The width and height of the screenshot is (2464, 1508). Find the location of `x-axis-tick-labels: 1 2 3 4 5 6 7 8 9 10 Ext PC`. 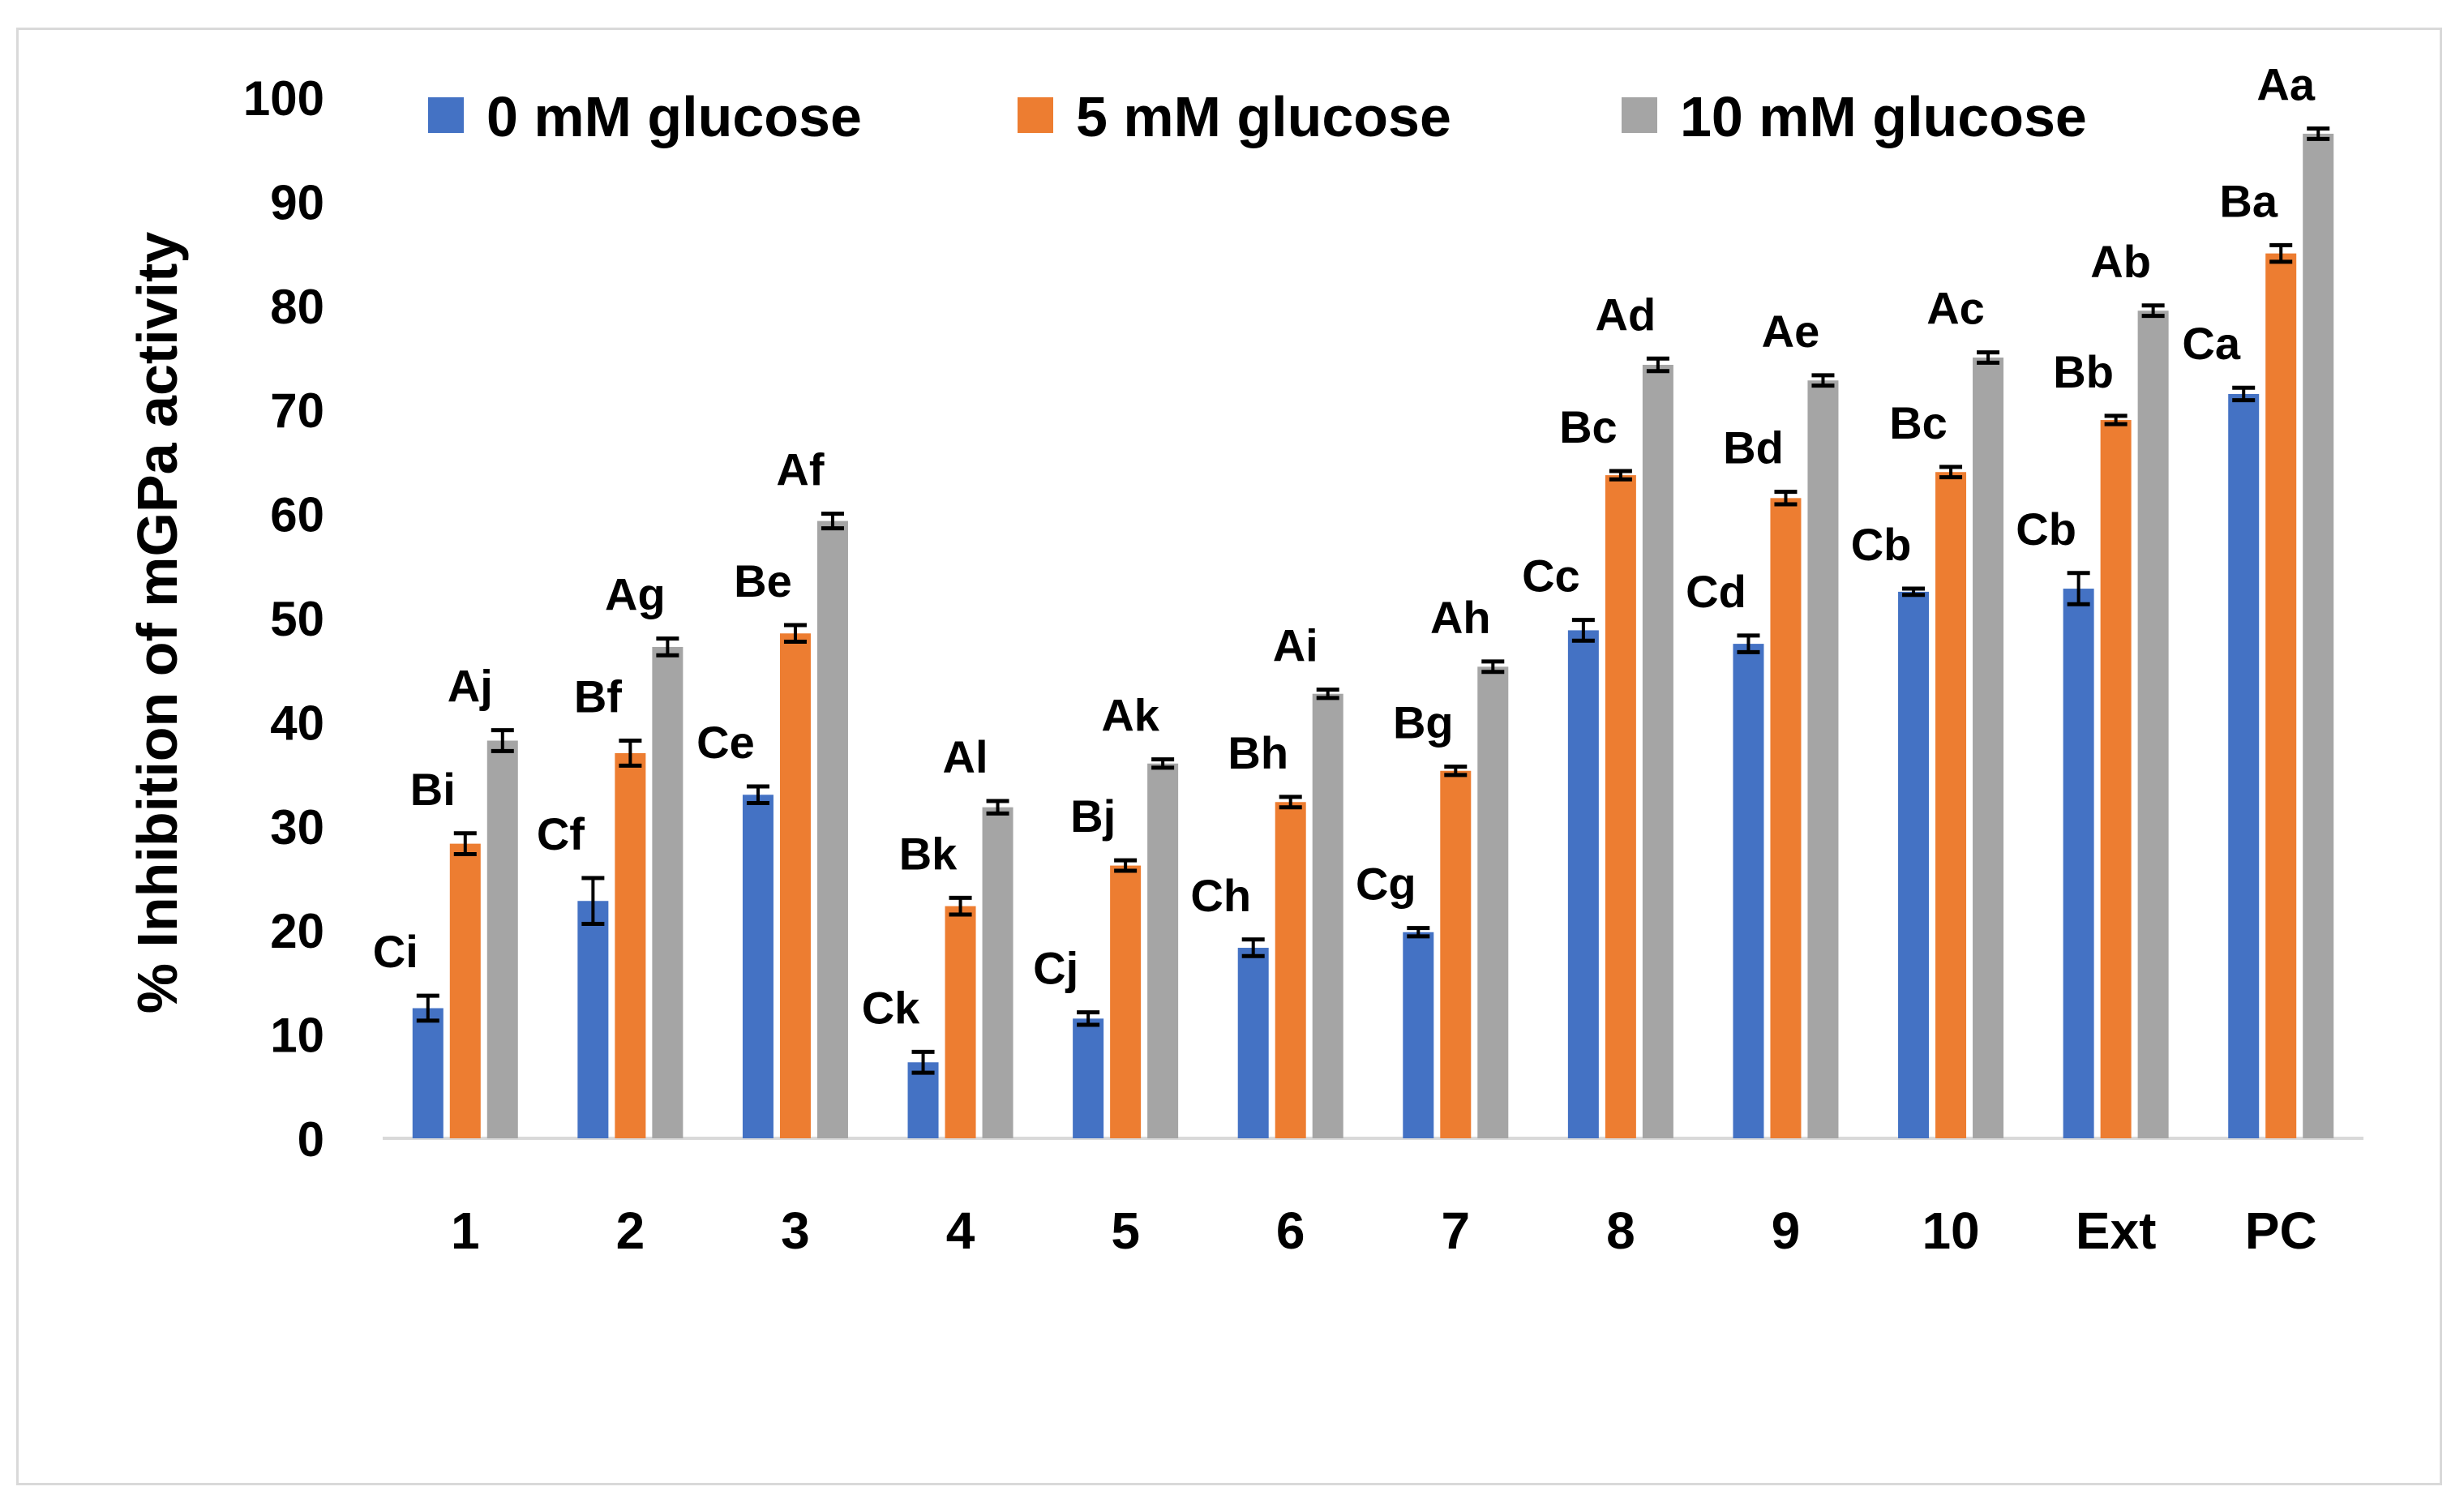

x-axis-tick-labels: 1 2 3 4 5 6 7 8 9 10 Ext PC is located at coordinates (1384, 1231).